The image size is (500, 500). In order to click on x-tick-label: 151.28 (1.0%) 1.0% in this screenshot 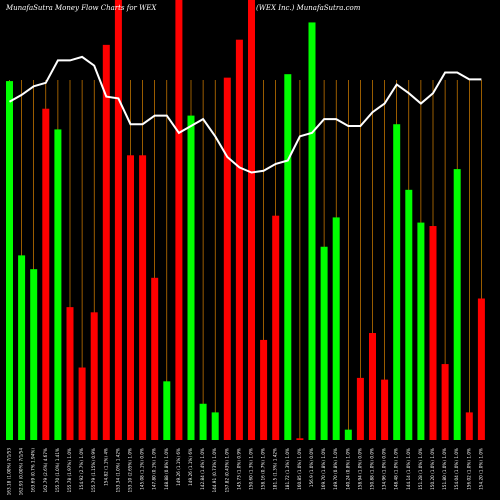, I will do `click(420, 469)`.